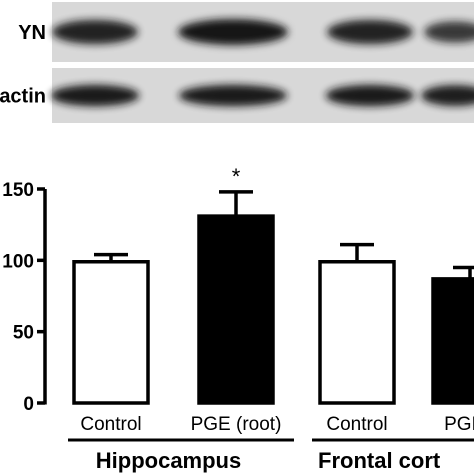  What do you see at coordinates (23, 97) in the screenshot?
I see `blot-row-label: actin` at bounding box center [23, 97].